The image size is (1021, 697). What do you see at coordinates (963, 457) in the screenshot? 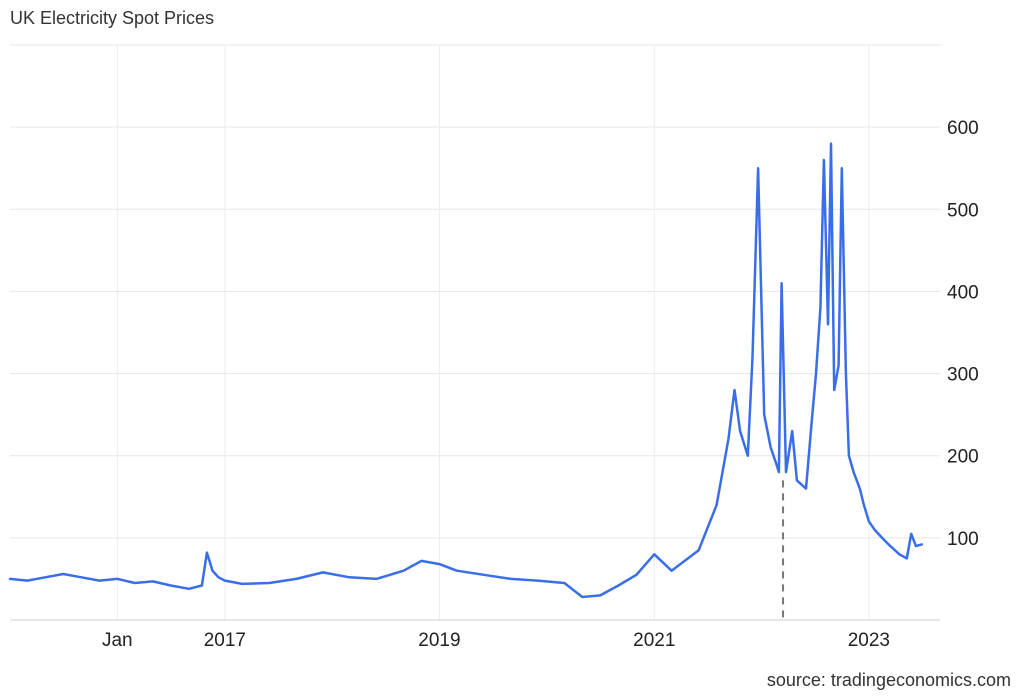
I see `y-tick-label: 200` at bounding box center [963, 457].